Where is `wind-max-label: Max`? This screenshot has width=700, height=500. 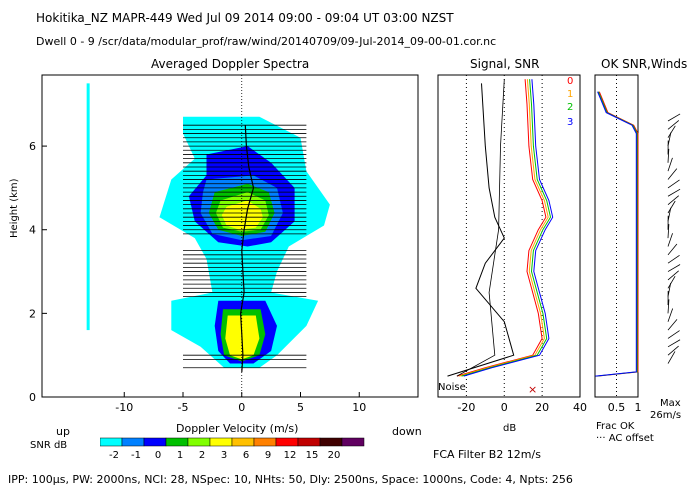
wind-max-label: Max is located at coordinates (670, 403).